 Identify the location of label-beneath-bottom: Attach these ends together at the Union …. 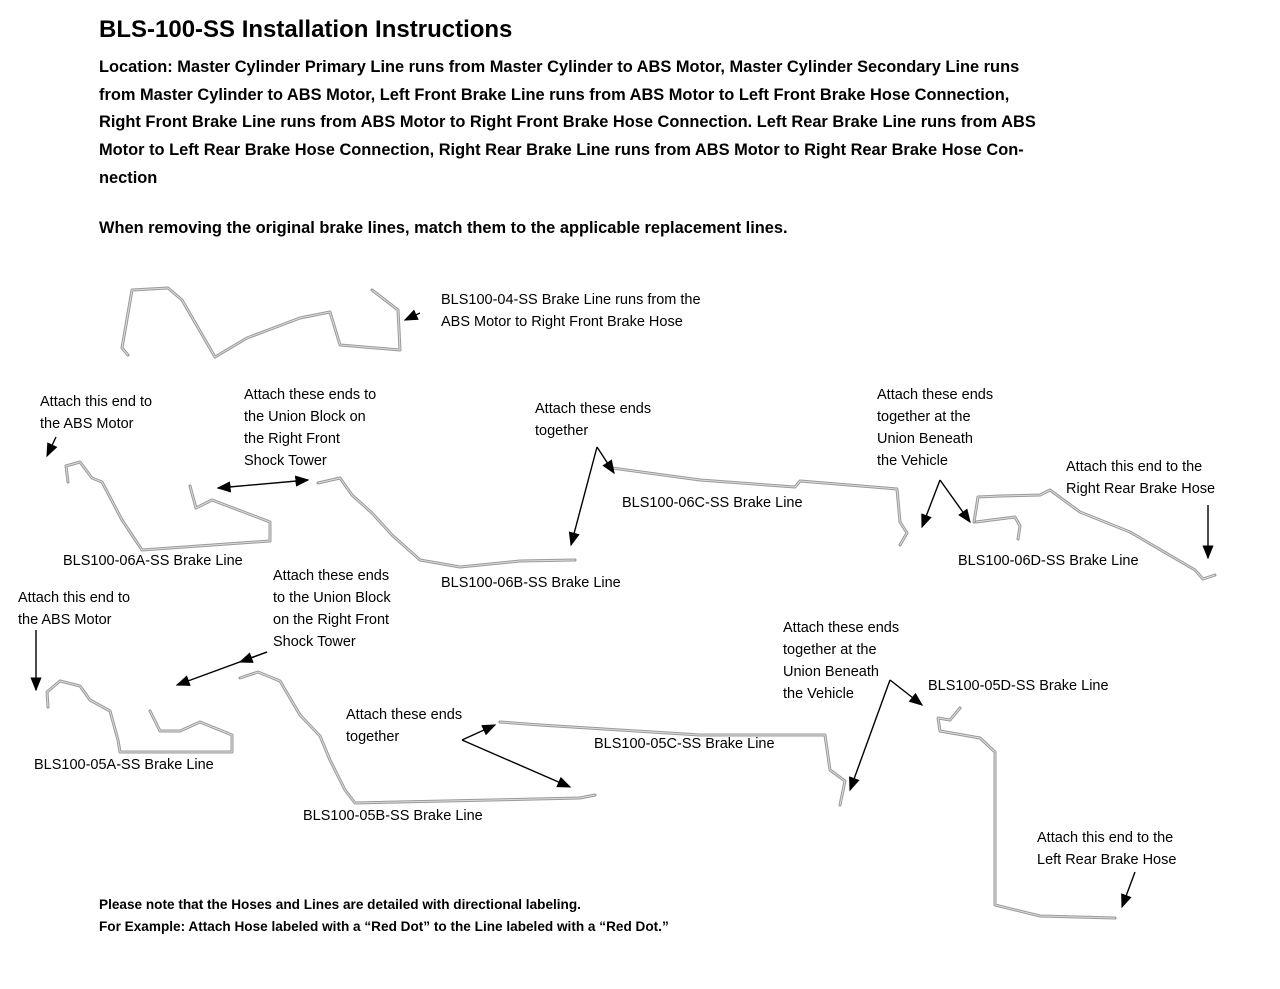
(841, 661).